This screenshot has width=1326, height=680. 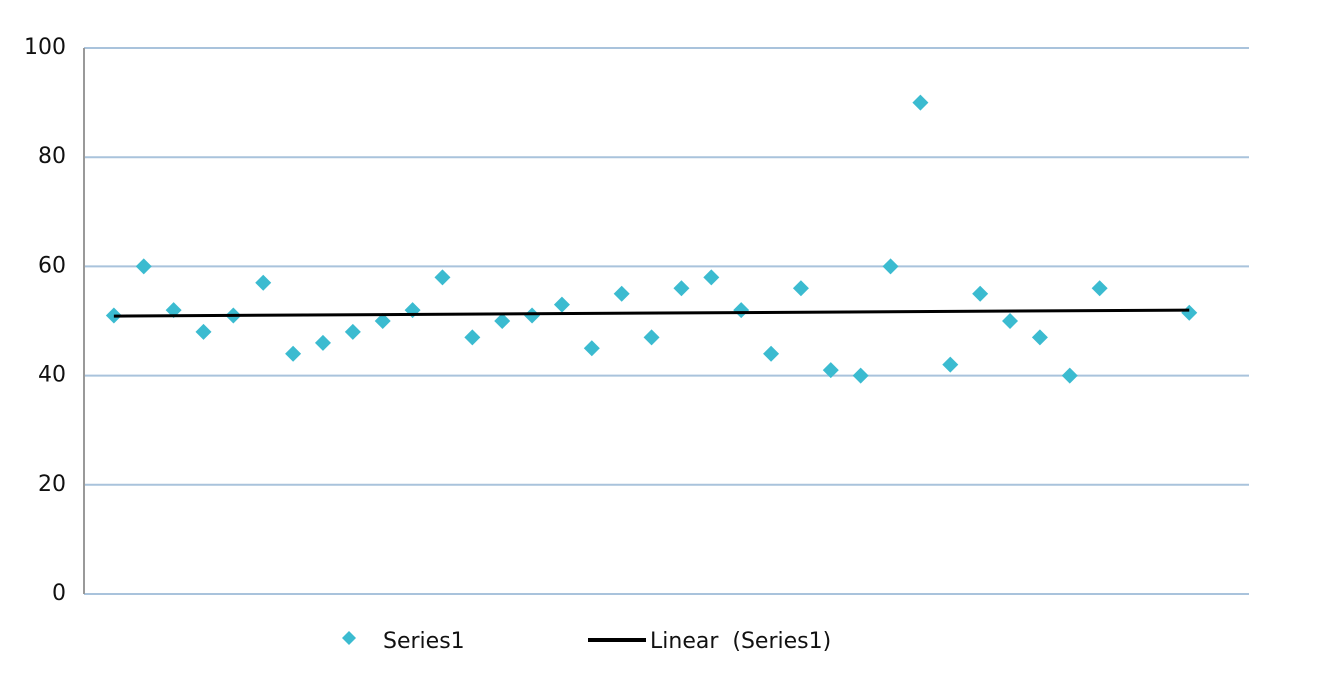 What do you see at coordinates (59, 593) in the screenshot?
I see `y-tick-label: 0` at bounding box center [59, 593].